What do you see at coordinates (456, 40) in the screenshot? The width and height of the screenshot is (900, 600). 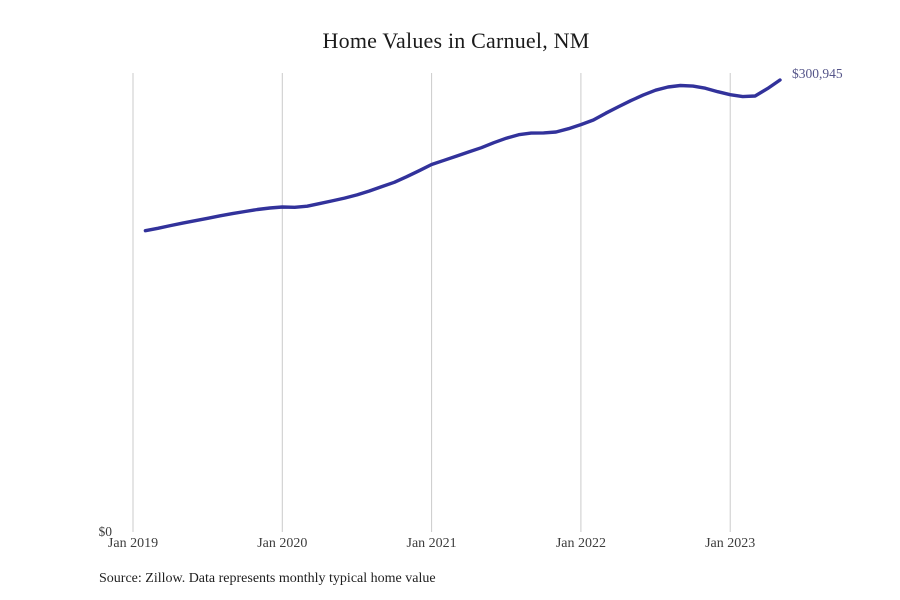 I see `chart-title: Home Values in Carnuel, NM` at bounding box center [456, 40].